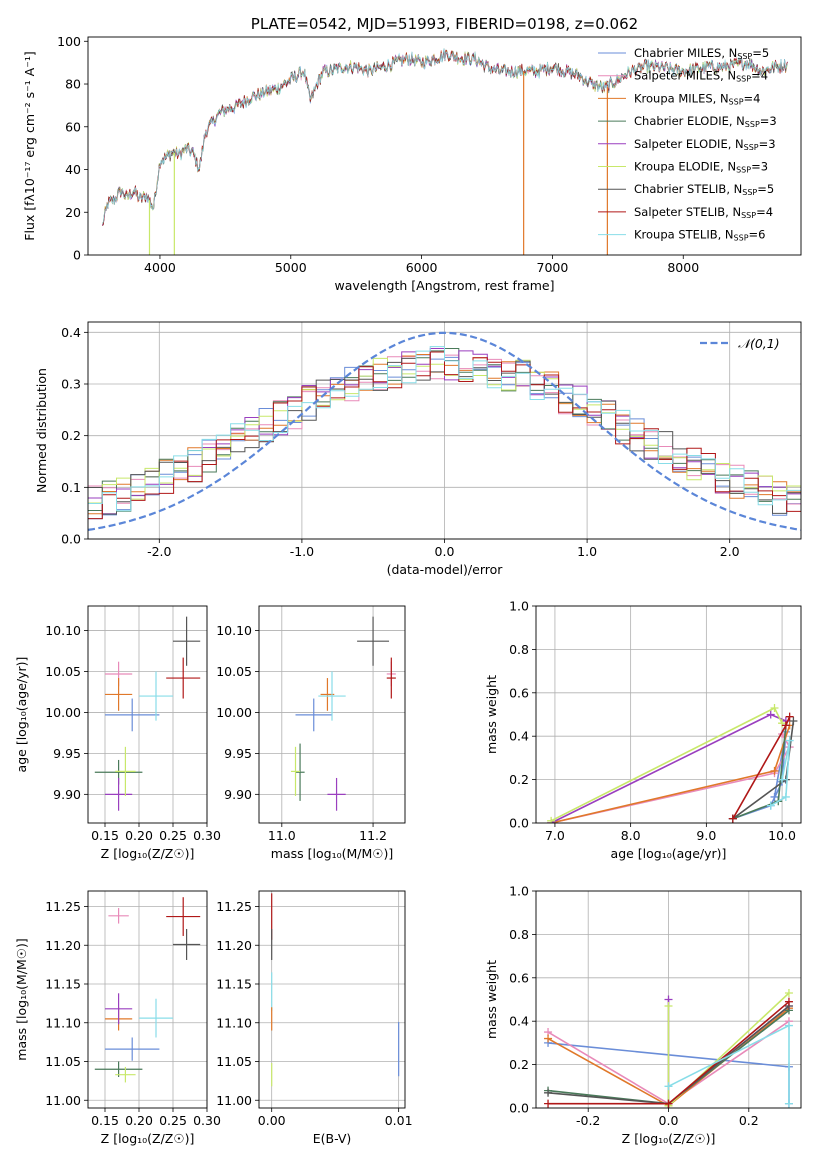  What do you see at coordinates (422, 267) in the screenshot?
I see `x-tick-label: 6000` at bounding box center [422, 267].